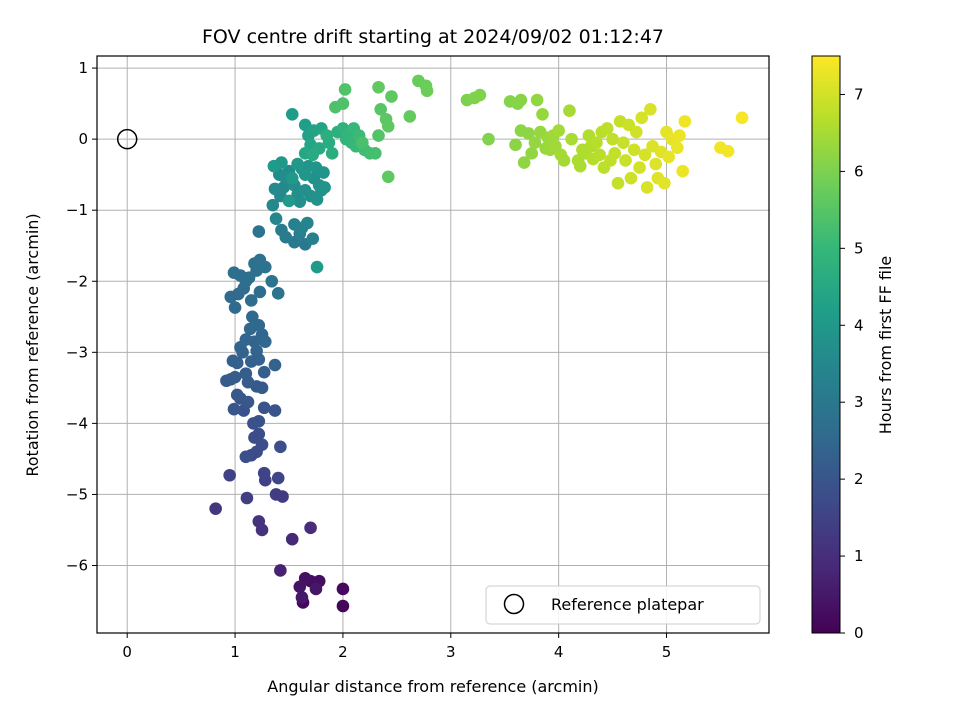 The height and width of the screenshot is (724, 960). What do you see at coordinates (859, 402) in the screenshot?
I see `colorbar-tick-label: 3` at bounding box center [859, 402].